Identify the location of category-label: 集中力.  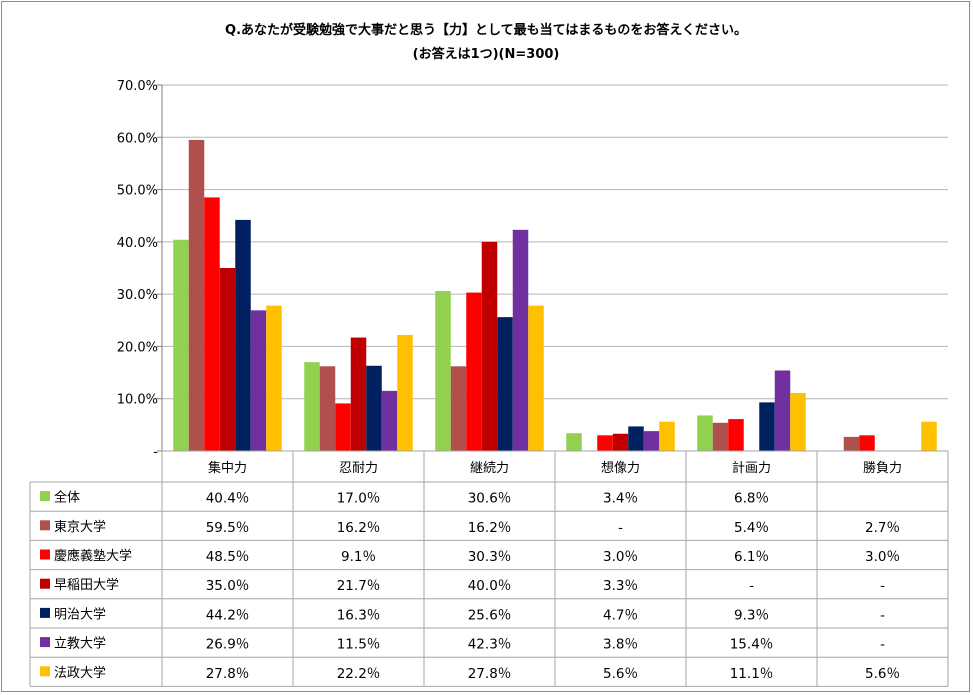
(227, 468).